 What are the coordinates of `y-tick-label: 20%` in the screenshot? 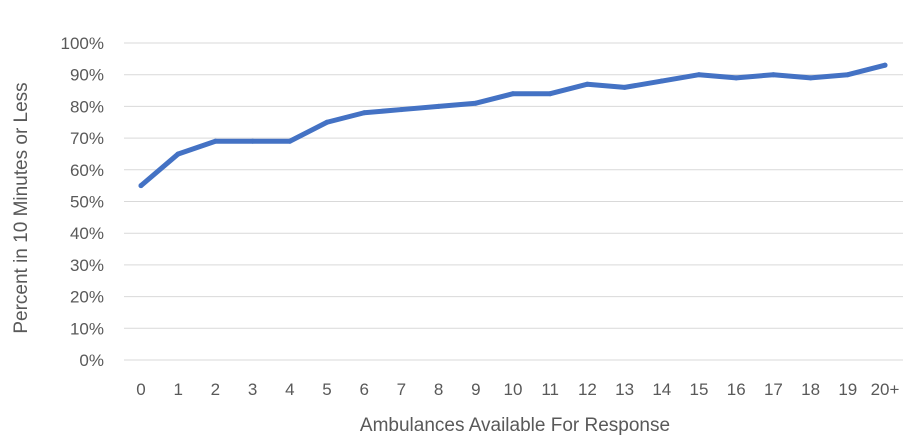 It's located at (87, 297).